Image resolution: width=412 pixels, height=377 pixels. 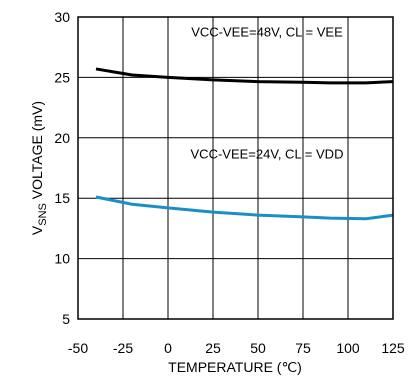 What do you see at coordinates (213, 348) in the screenshot?
I see `x-tick-label: 25` at bounding box center [213, 348].